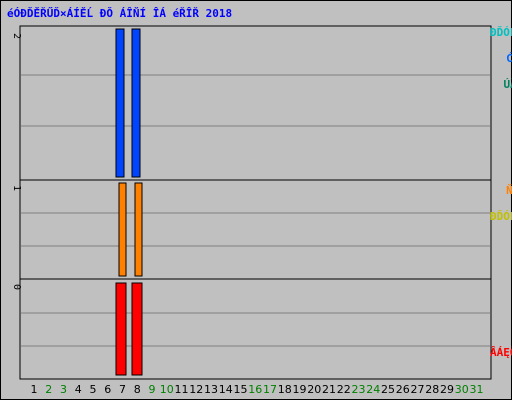 The width and height of the screenshot is (512, 406). I want to click on x-tick-label: 24, so click(373, 389).